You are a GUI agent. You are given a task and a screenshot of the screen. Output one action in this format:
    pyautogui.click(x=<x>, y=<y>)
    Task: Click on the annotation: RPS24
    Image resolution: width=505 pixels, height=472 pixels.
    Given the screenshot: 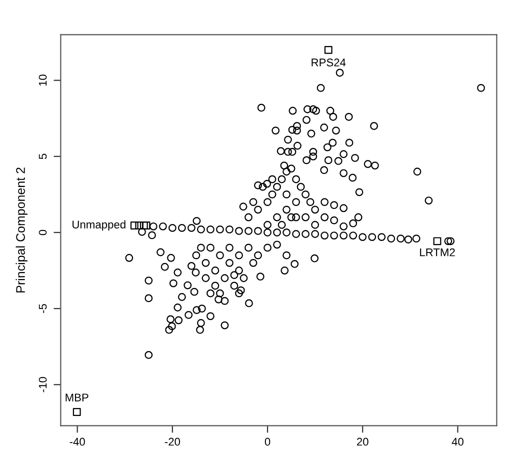 What is the action you would take?
    pyautogui.click(x=329, y=62)
    